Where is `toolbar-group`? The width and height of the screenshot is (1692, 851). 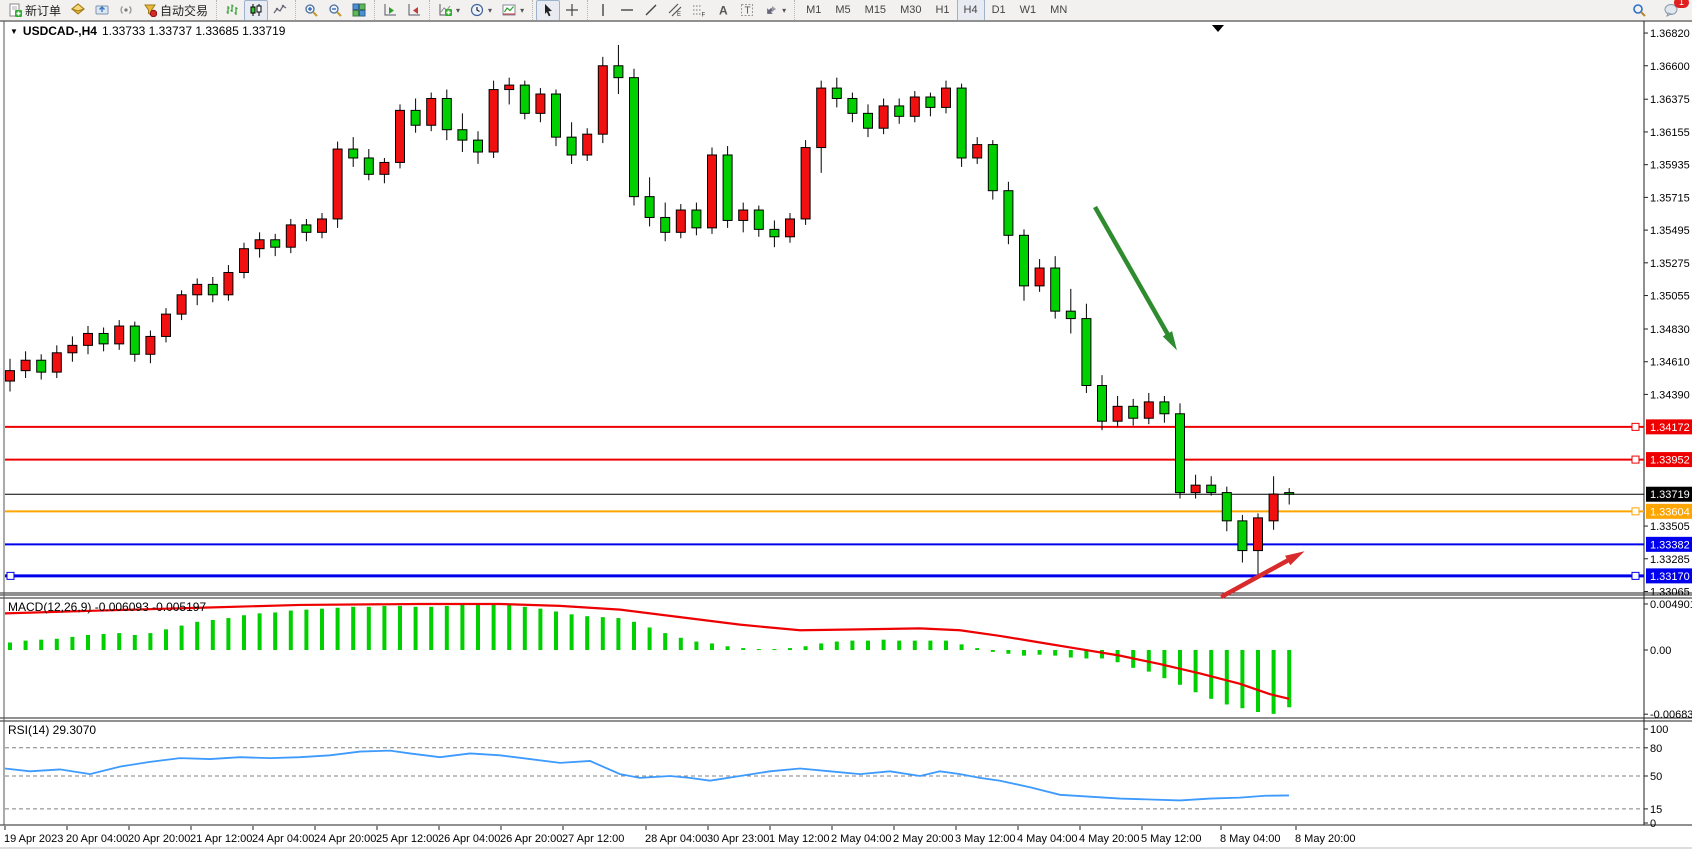
toolbar-group is located at coordinates (334, 10).